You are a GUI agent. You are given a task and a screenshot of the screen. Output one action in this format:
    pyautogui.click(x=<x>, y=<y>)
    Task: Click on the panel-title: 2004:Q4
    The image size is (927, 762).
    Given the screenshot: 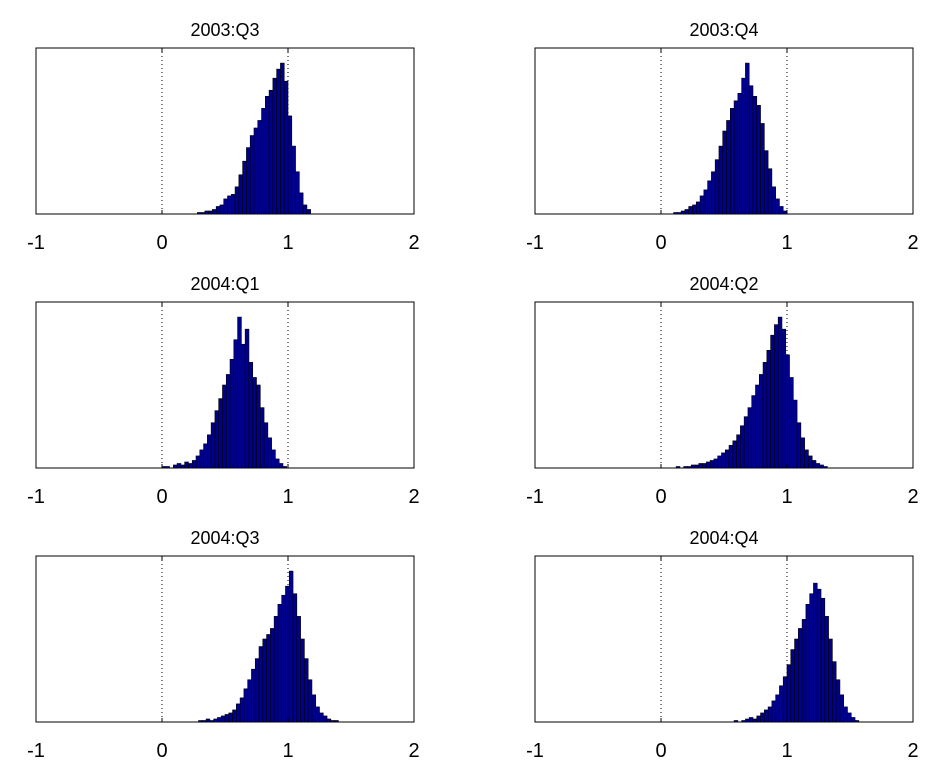 What is the action you would take?
    pyautogui.click(x=723, y=538)
    